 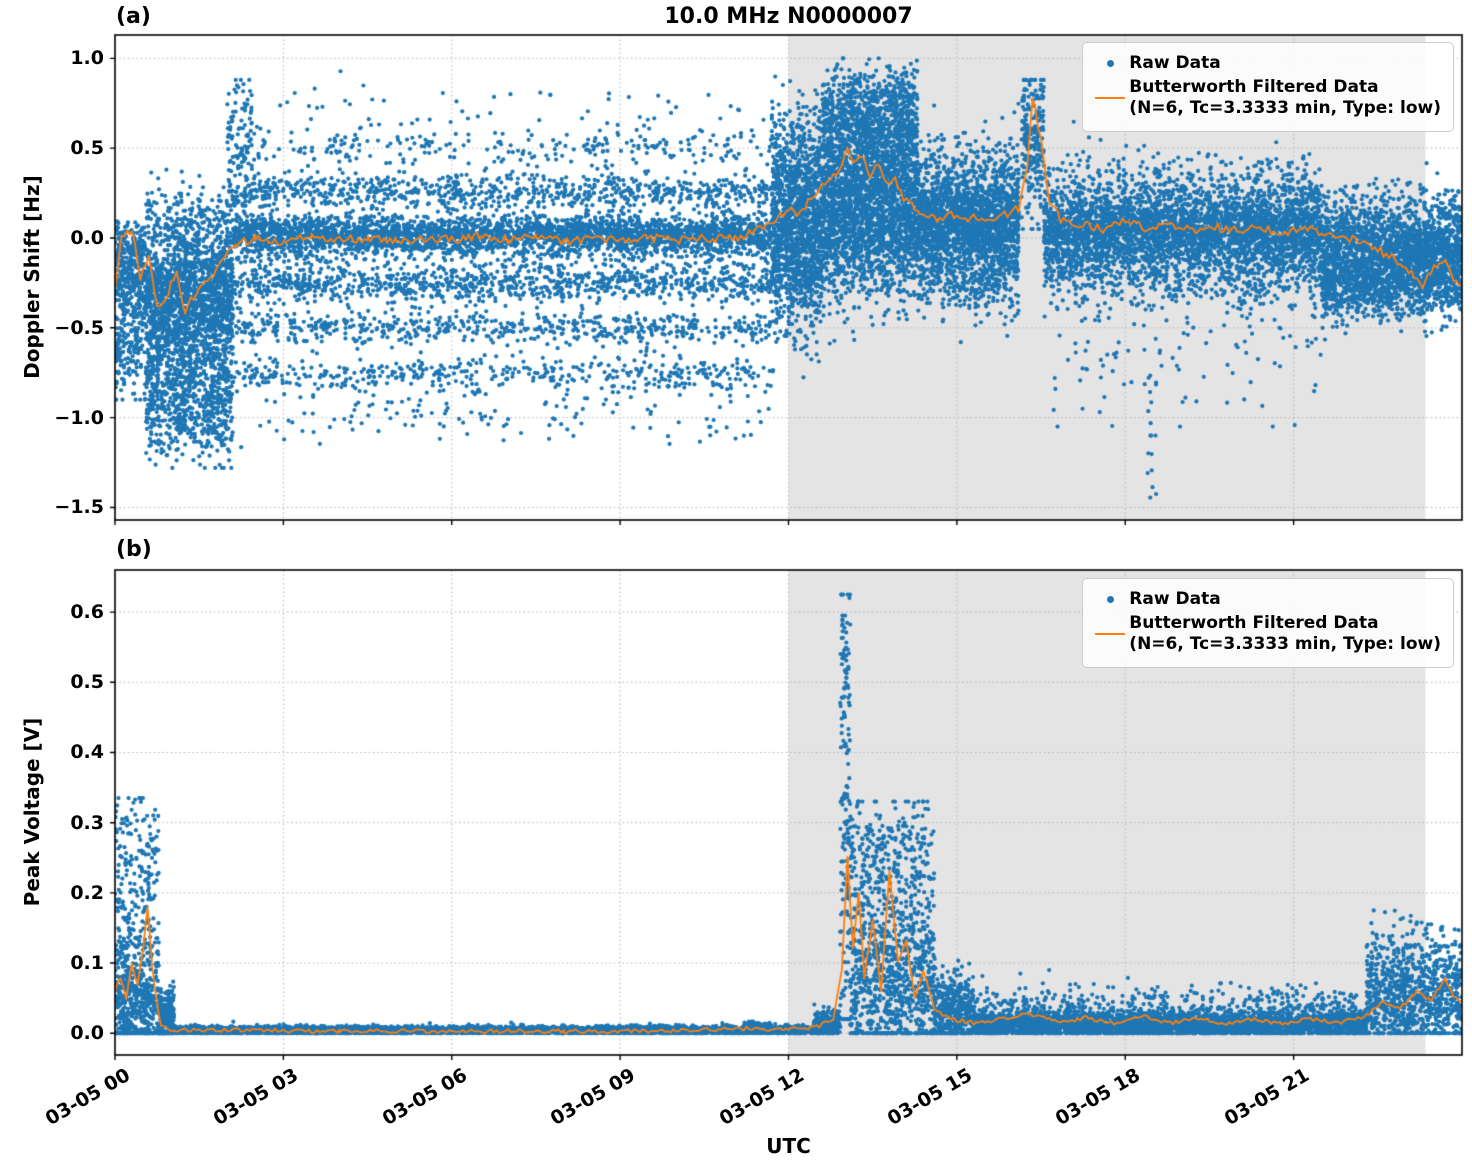 What do you see at coordinates (87, 612) in the screenshot?
I see `y-tick-label: 0.6` at bounding box center [87, 612].